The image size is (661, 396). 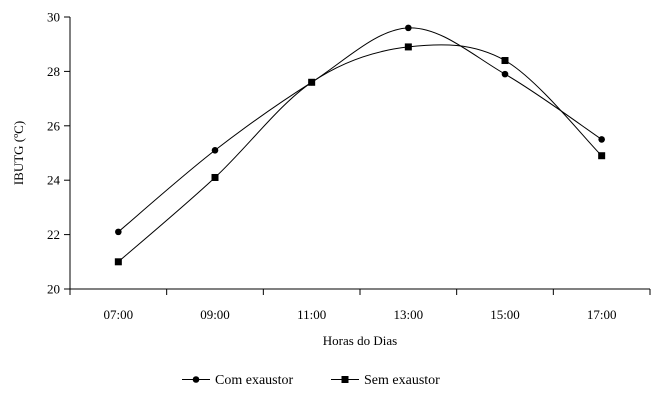 I want to click on x-tick-label: 07:00, so click(x=119, y=314).